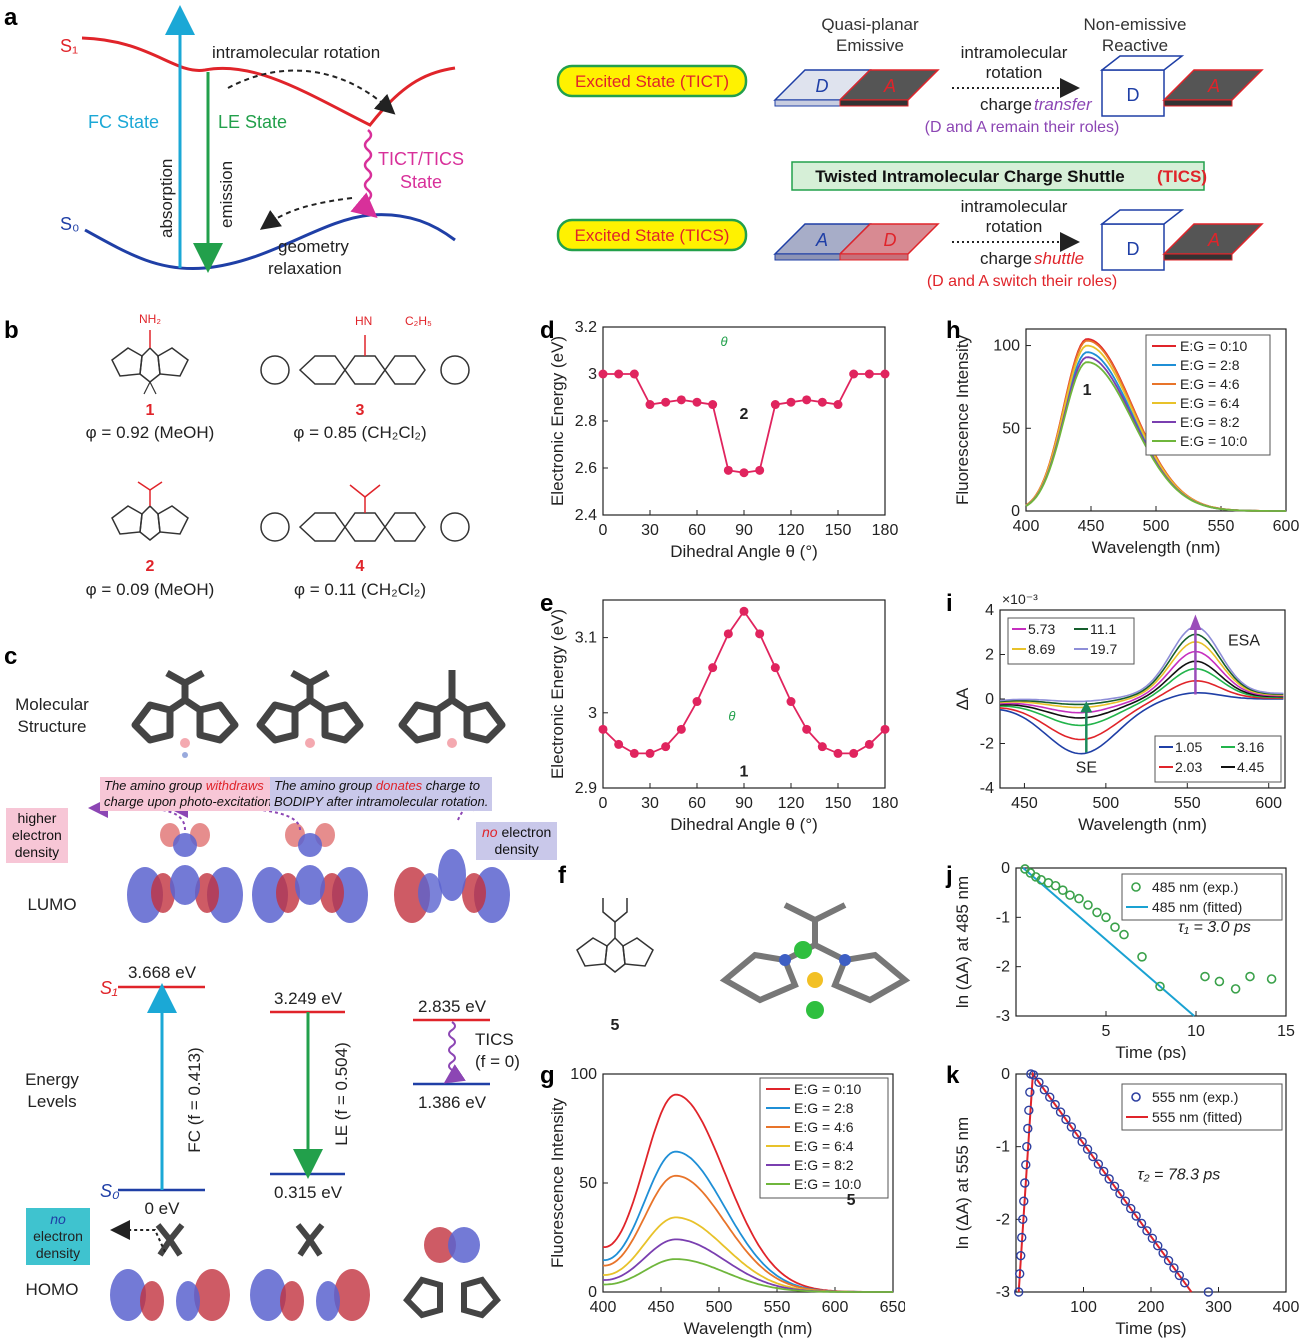  What do you see at coordinates (308, 998) in the screenshot?
I see `e-le-value: 3.249 eV` at bounding box center [308, 998].